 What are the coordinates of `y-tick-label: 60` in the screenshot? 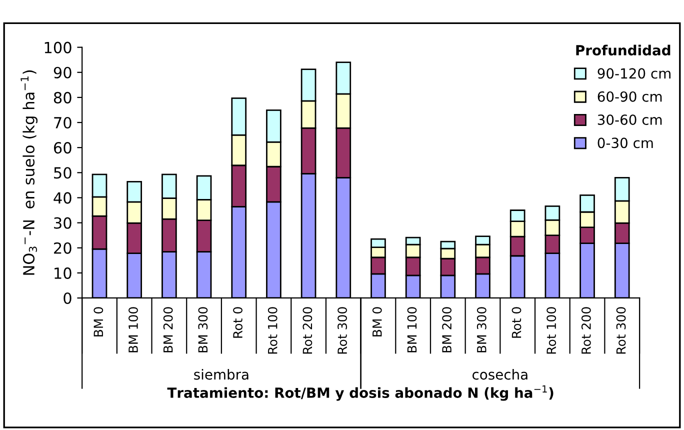 It's located at (63, 148).